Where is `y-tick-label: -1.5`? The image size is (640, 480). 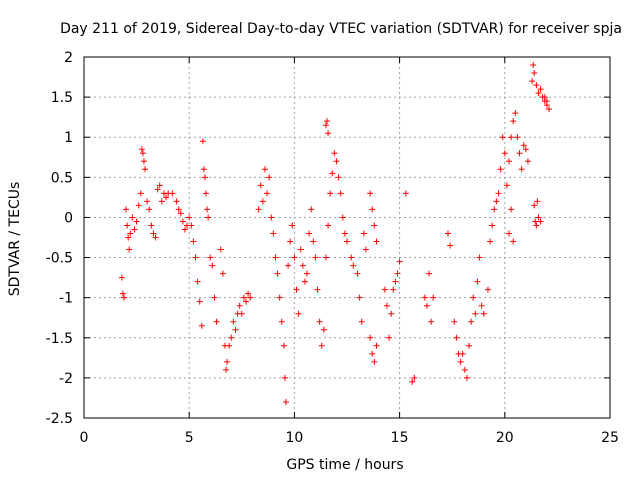 y-tick-label: -1.5 is located at coordinates (59, 339).